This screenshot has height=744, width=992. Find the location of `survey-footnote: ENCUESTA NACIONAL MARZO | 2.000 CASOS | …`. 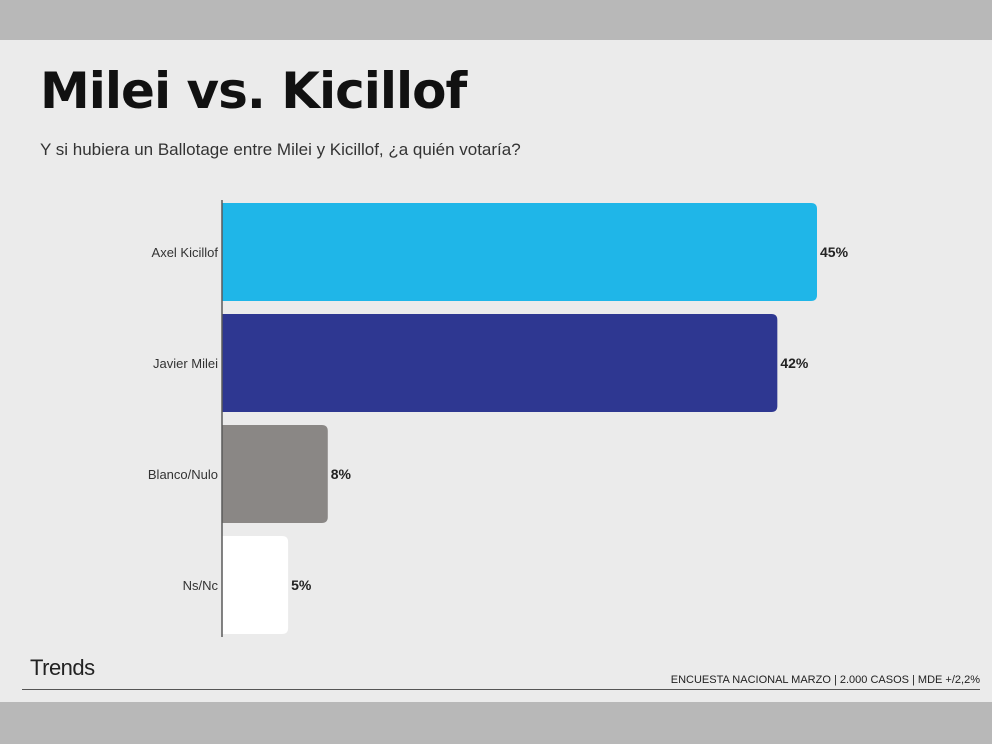

survey-footnote: ENCUESTA NACIONAL MARZO | 2.000 CASOS | … is located at coordinates (825, 680).